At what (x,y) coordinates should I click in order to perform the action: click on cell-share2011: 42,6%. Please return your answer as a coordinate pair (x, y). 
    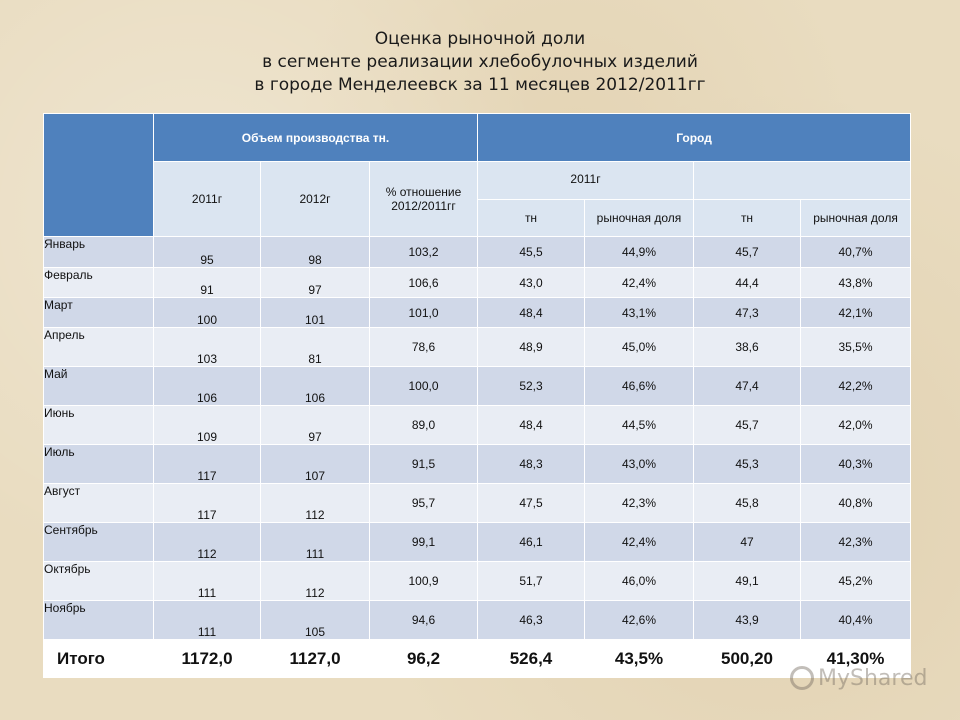
    Looking at the image, I should click on (639, 620).